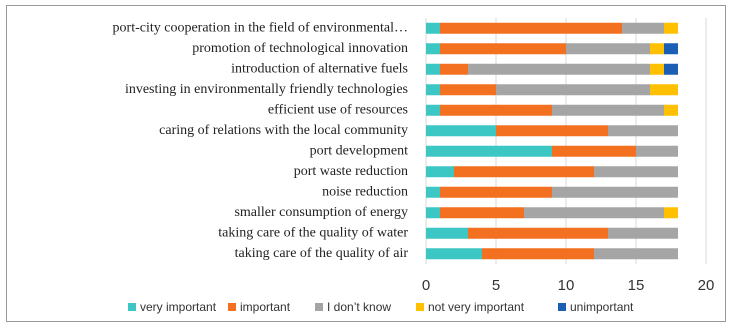 The image size is (732, 328). Describe the element at coordinates (313, 232) in the screenshot. I see `y-tick-label: taking care of the quality of water` at that location.